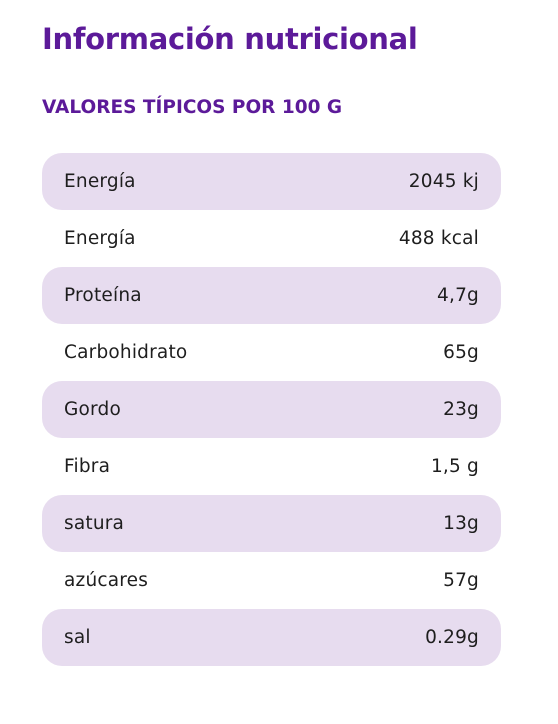  Describe the element at coordinates (87, 466) in the screenshot. I see `row-label: Fibra` at that location.